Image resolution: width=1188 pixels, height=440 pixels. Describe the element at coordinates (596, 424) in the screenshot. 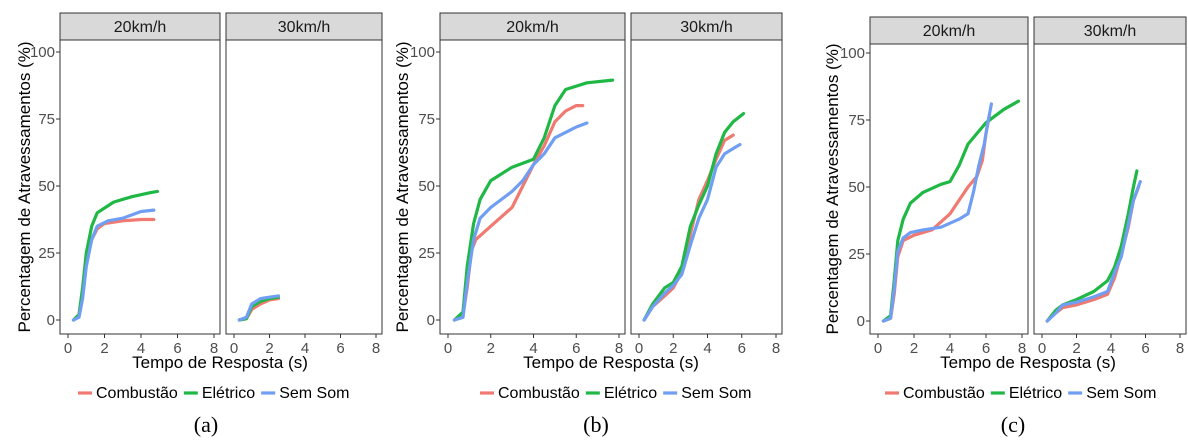

I see `figure-caption: (b)` at that location.